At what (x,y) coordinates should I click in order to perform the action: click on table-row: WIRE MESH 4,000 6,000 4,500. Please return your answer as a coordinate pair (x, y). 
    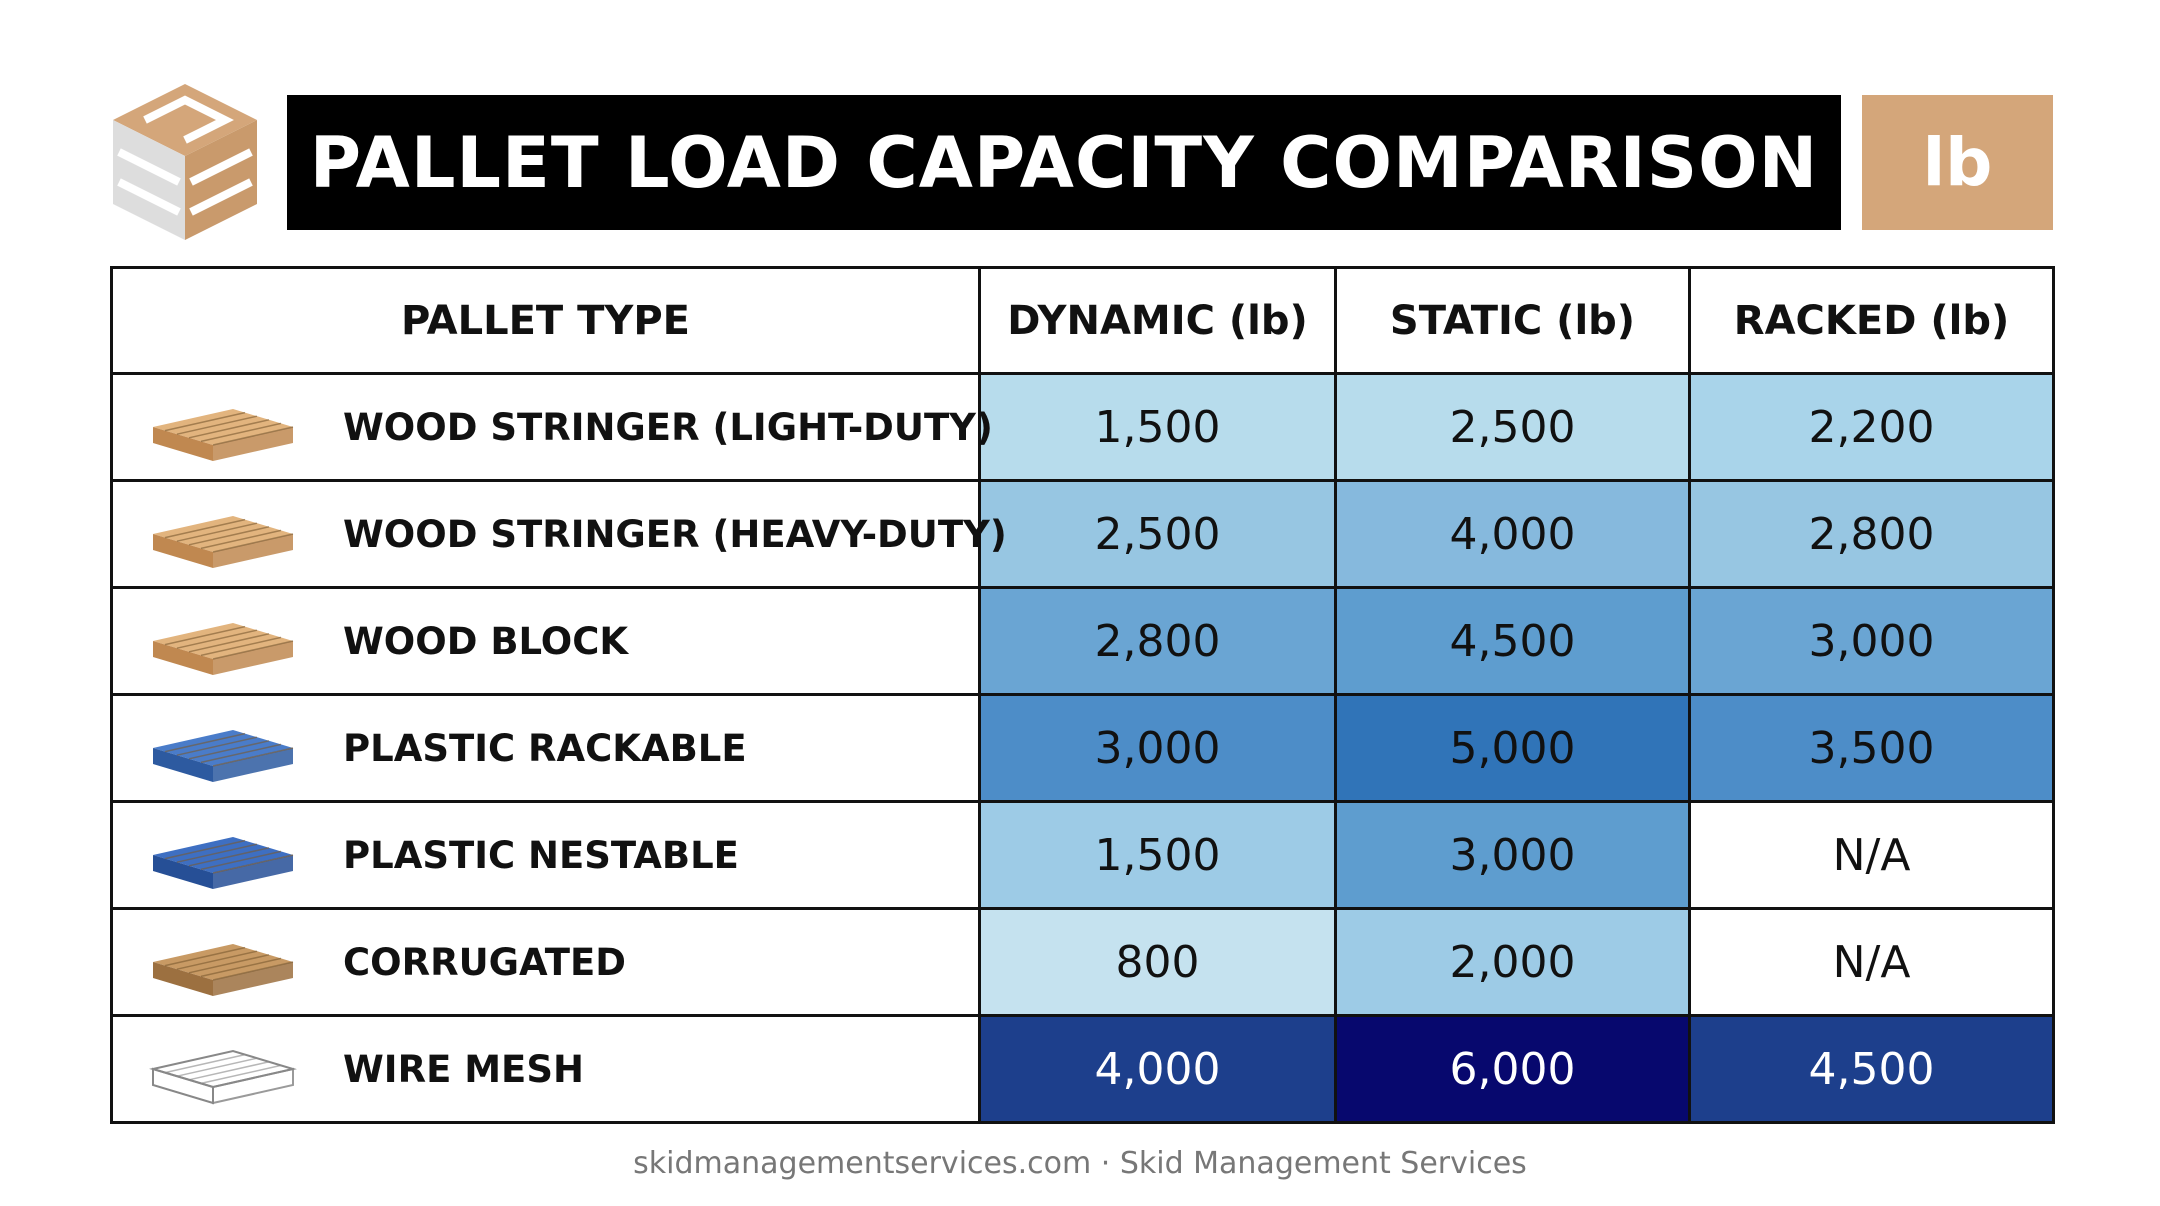
    Looking at the image, I should click on (1082, 1069).